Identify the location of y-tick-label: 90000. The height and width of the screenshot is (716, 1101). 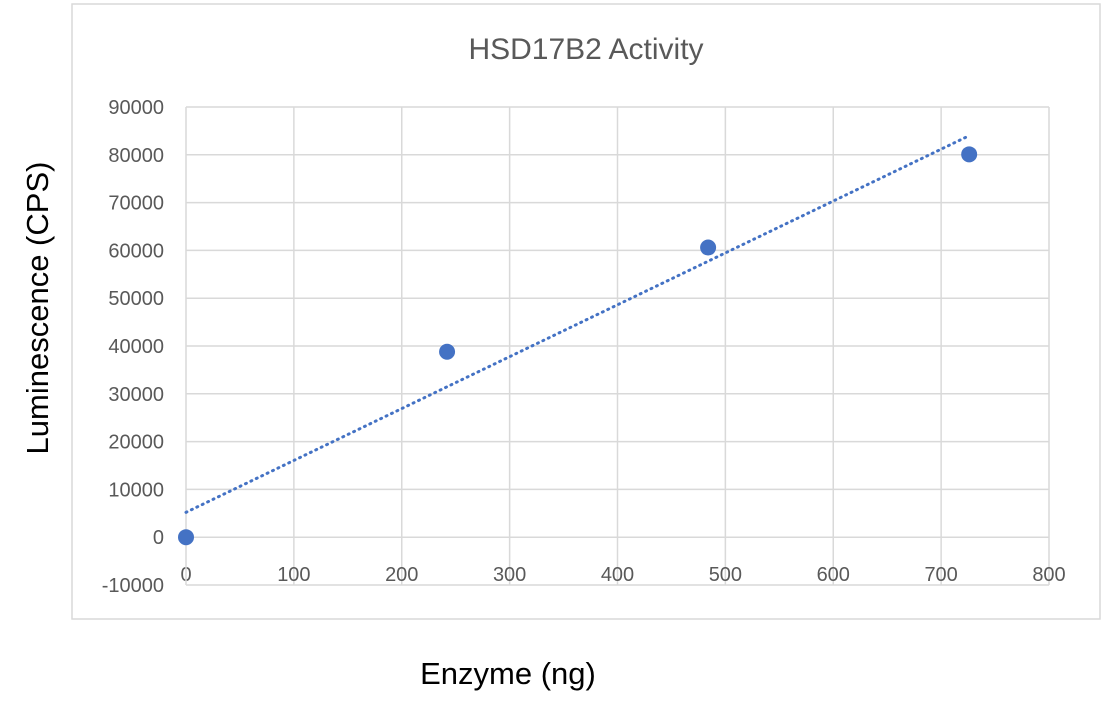
(136, 108).